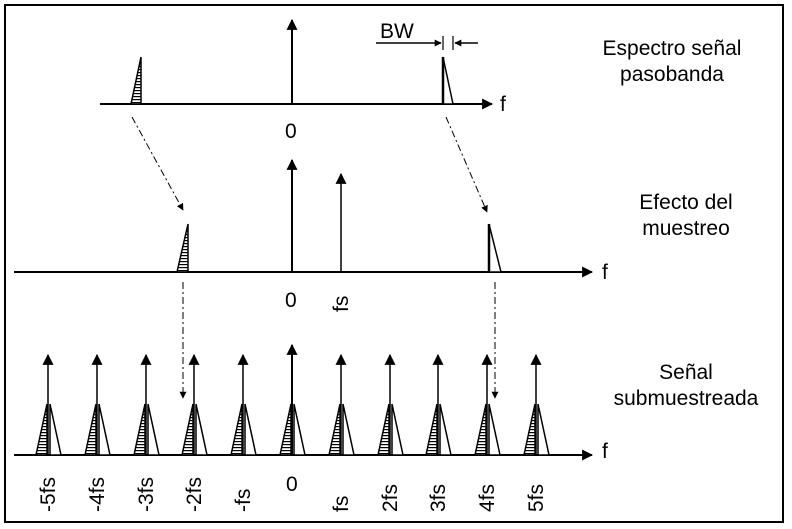  Describe the element at coordinates (341, 303) in the screenshot. I see `middle-fs-label: fs` at that location.